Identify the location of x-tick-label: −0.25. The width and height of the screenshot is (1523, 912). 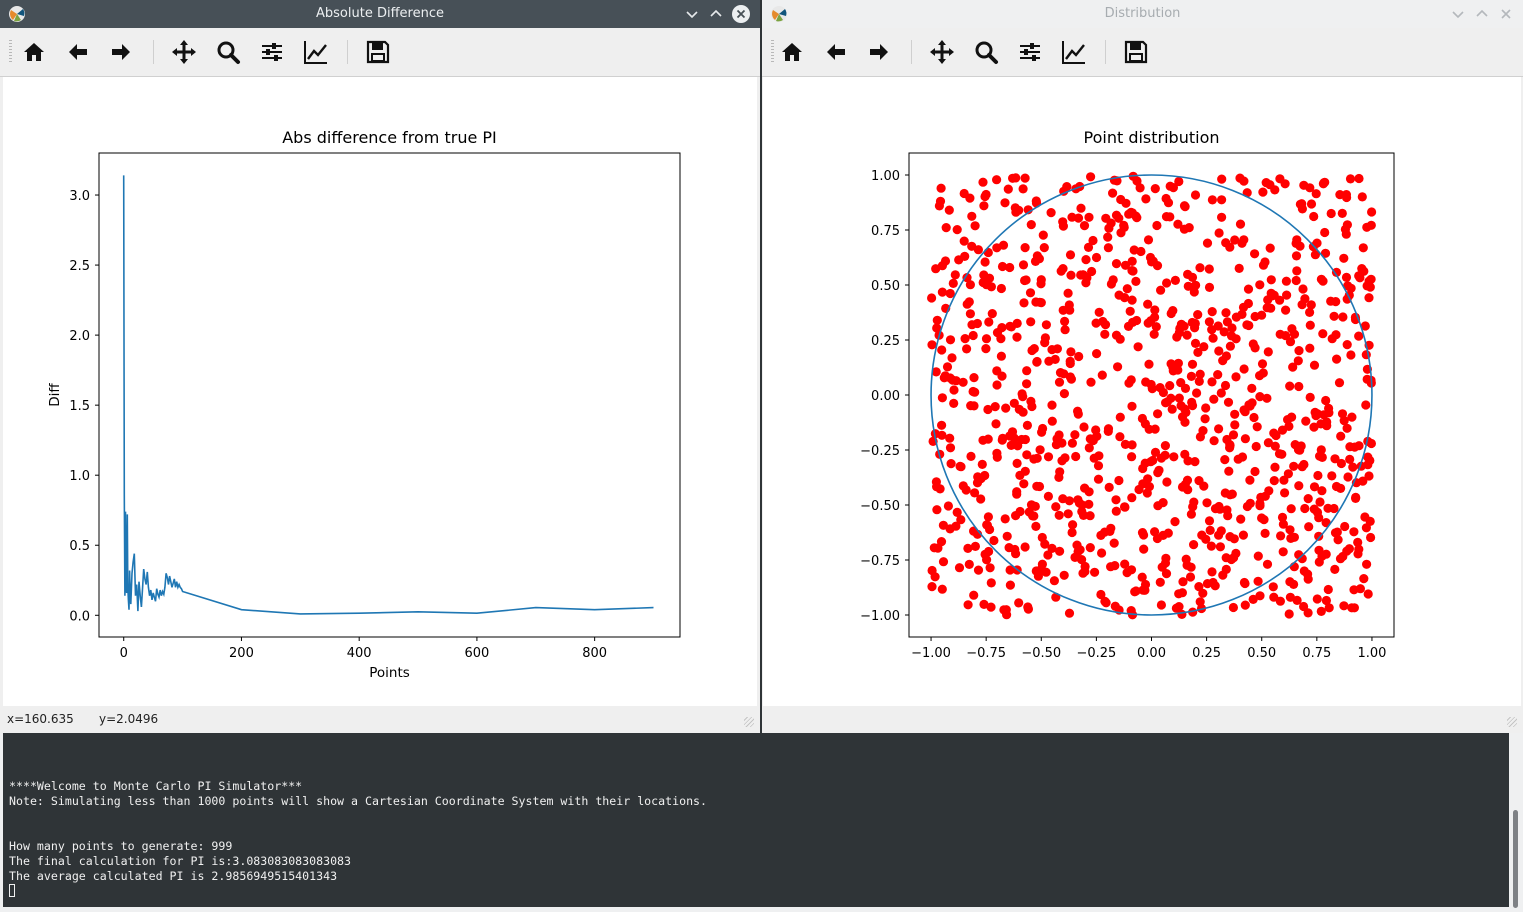
(1096, 653).